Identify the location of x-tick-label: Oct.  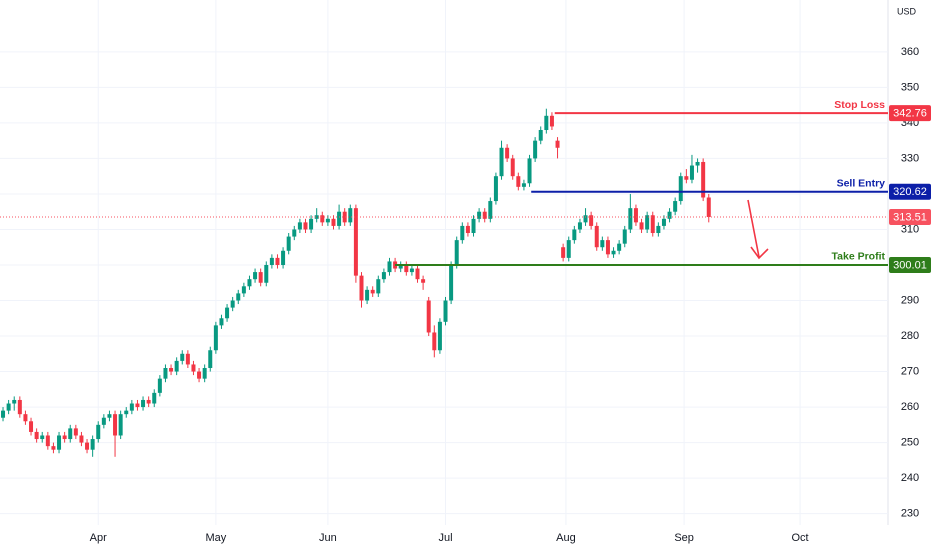
(800, 538).